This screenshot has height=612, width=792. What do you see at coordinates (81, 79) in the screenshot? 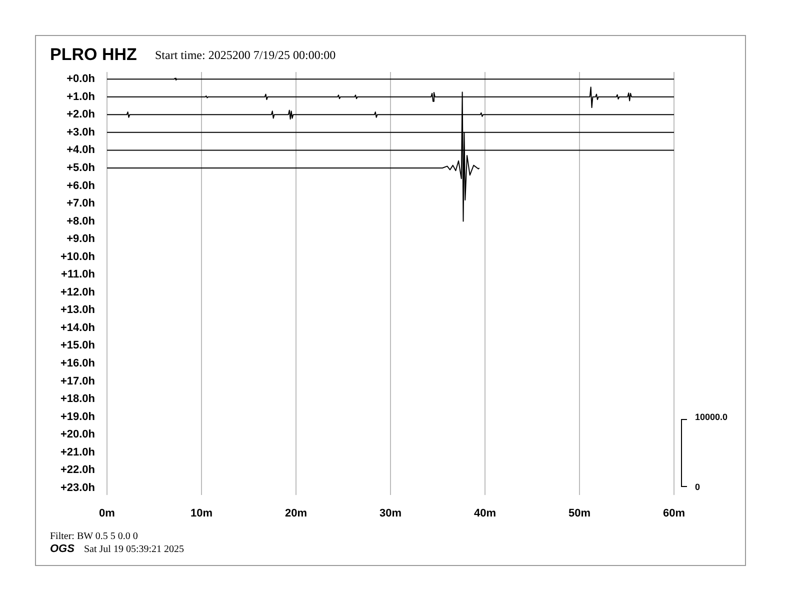
I see `y-tick-label: +0.0h` at bounding box center [81, 79].